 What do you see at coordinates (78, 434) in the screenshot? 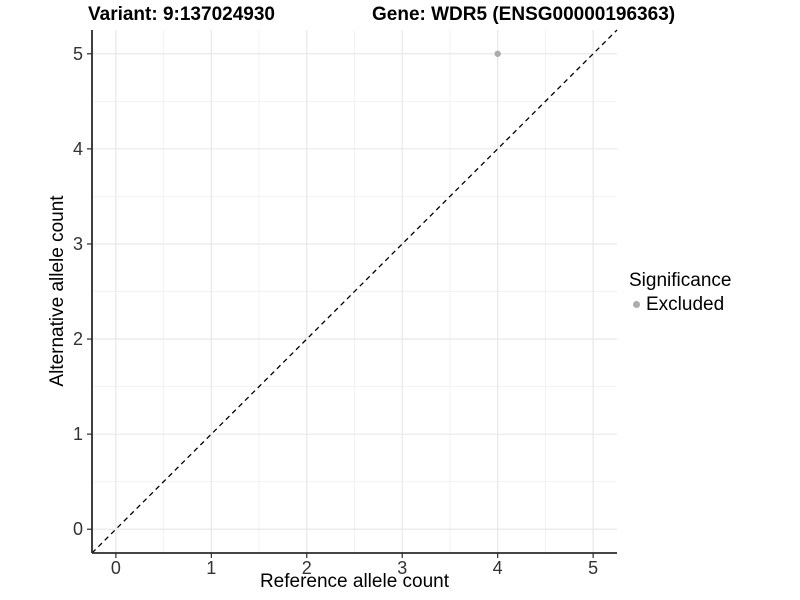
I see `y-tick-label: 1` at bounding box center [78, 434].